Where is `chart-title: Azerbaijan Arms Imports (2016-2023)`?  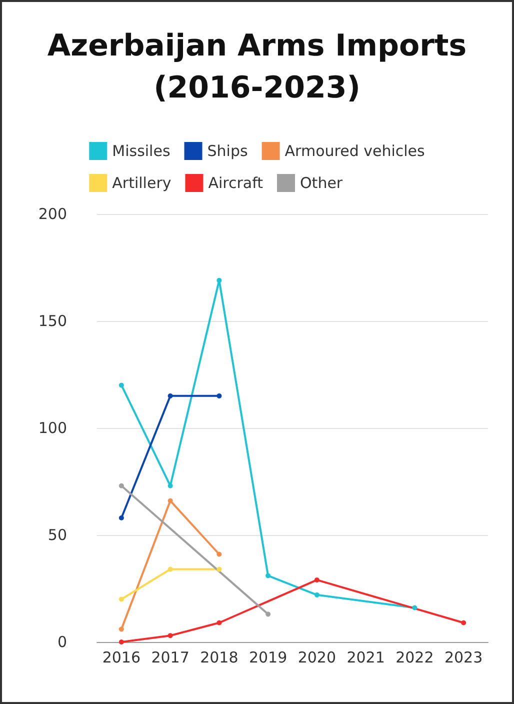
chart-title: Azerbaijan Arms Imports (2016-2023) is located at coordinates (257, 67).